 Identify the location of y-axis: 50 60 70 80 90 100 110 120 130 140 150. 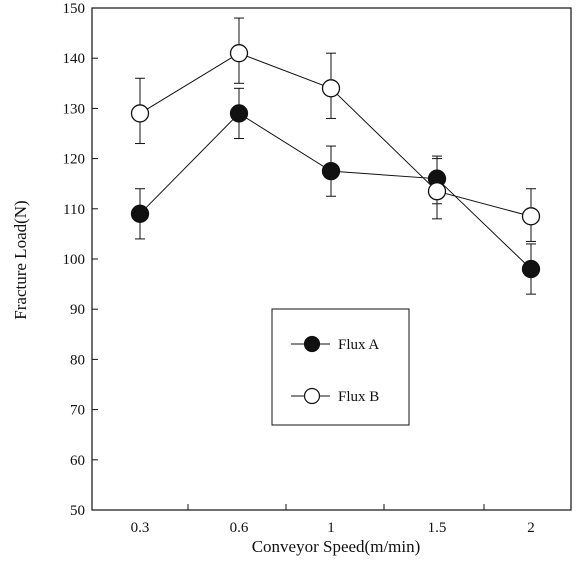
(80, 260).